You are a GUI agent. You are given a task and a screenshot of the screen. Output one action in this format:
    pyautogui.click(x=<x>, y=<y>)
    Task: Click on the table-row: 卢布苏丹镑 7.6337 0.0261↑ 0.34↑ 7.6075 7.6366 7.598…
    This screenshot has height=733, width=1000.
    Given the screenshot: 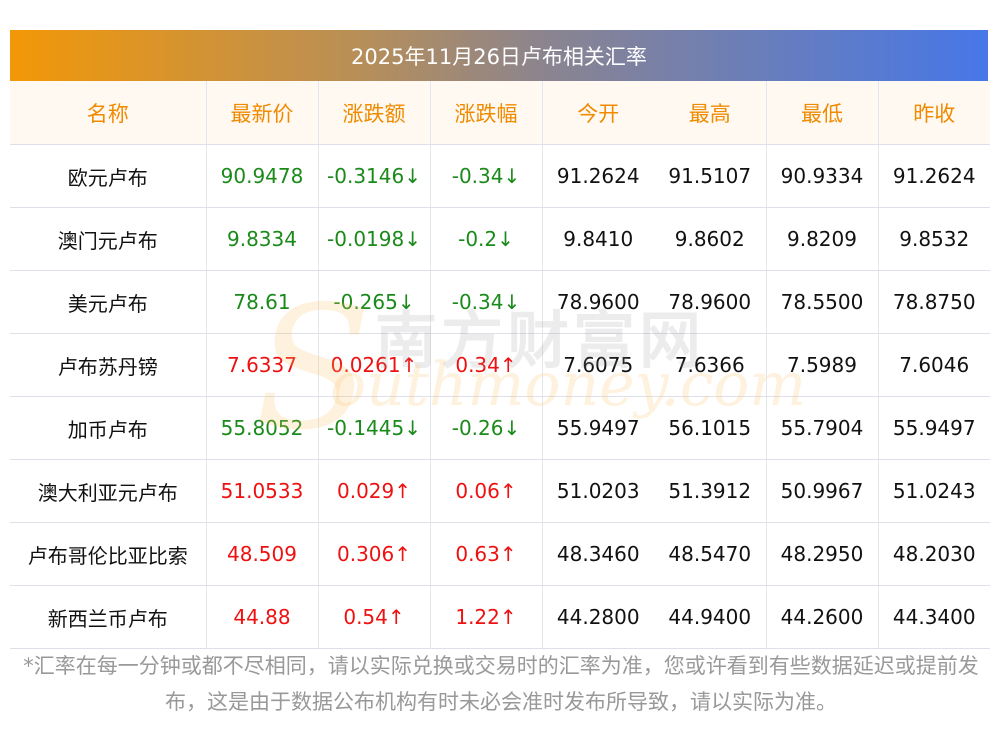 What is the action you would take?
    pyautogui.click(x=500, y=365)
    